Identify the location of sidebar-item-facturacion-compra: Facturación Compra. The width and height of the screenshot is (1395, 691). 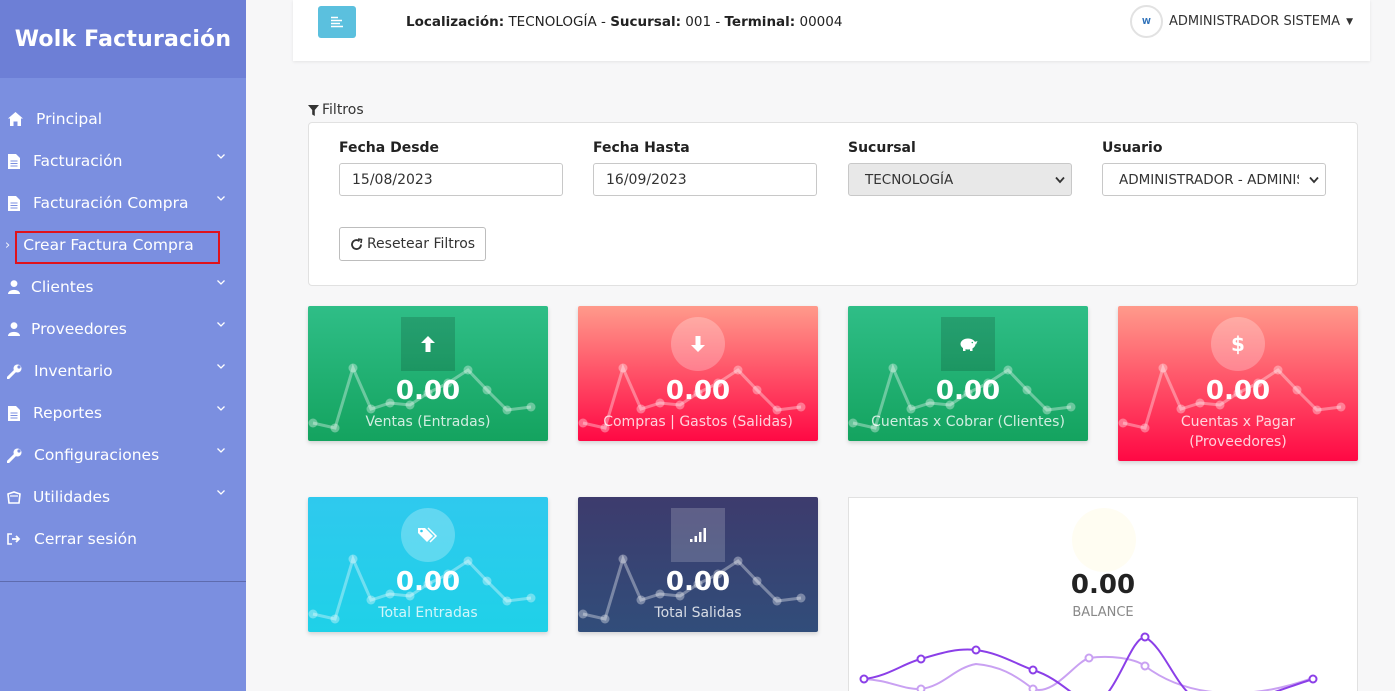
(123, 203).